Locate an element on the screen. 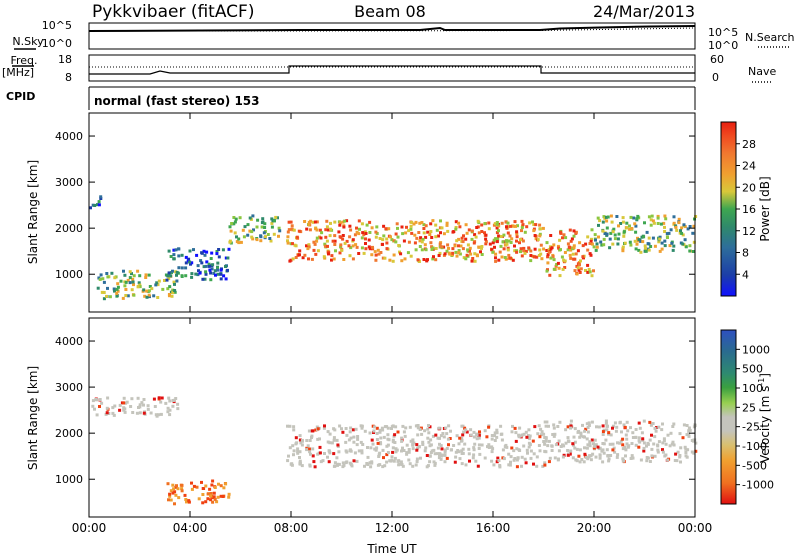 This screenshot has width=800, height=558. velocity-colorbar-tick-label: 1000 is located at coordinates (756, 349).